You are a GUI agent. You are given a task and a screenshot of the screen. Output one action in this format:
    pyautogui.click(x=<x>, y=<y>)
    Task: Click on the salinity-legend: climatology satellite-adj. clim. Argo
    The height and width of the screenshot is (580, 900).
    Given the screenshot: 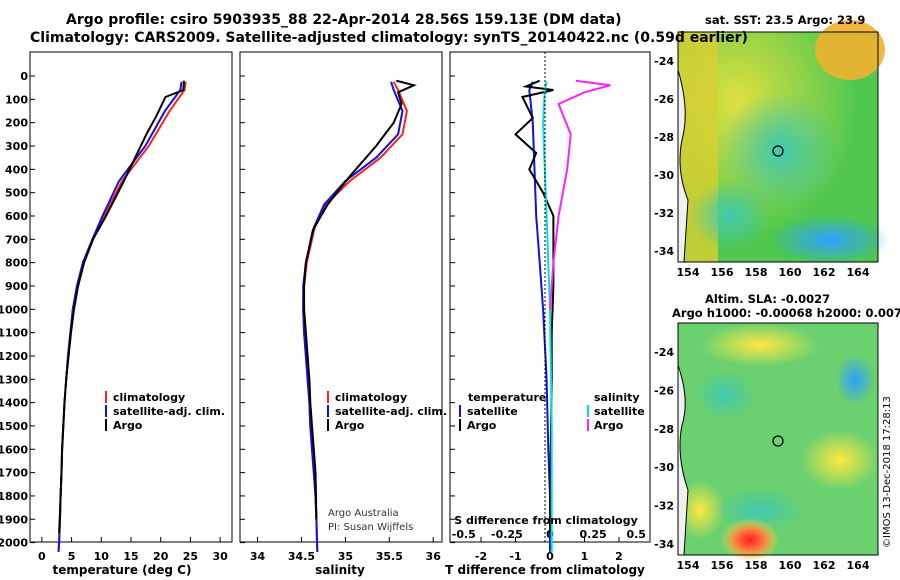 What is the action you would take?
    pyautogui.click(x=387, y=411)
    